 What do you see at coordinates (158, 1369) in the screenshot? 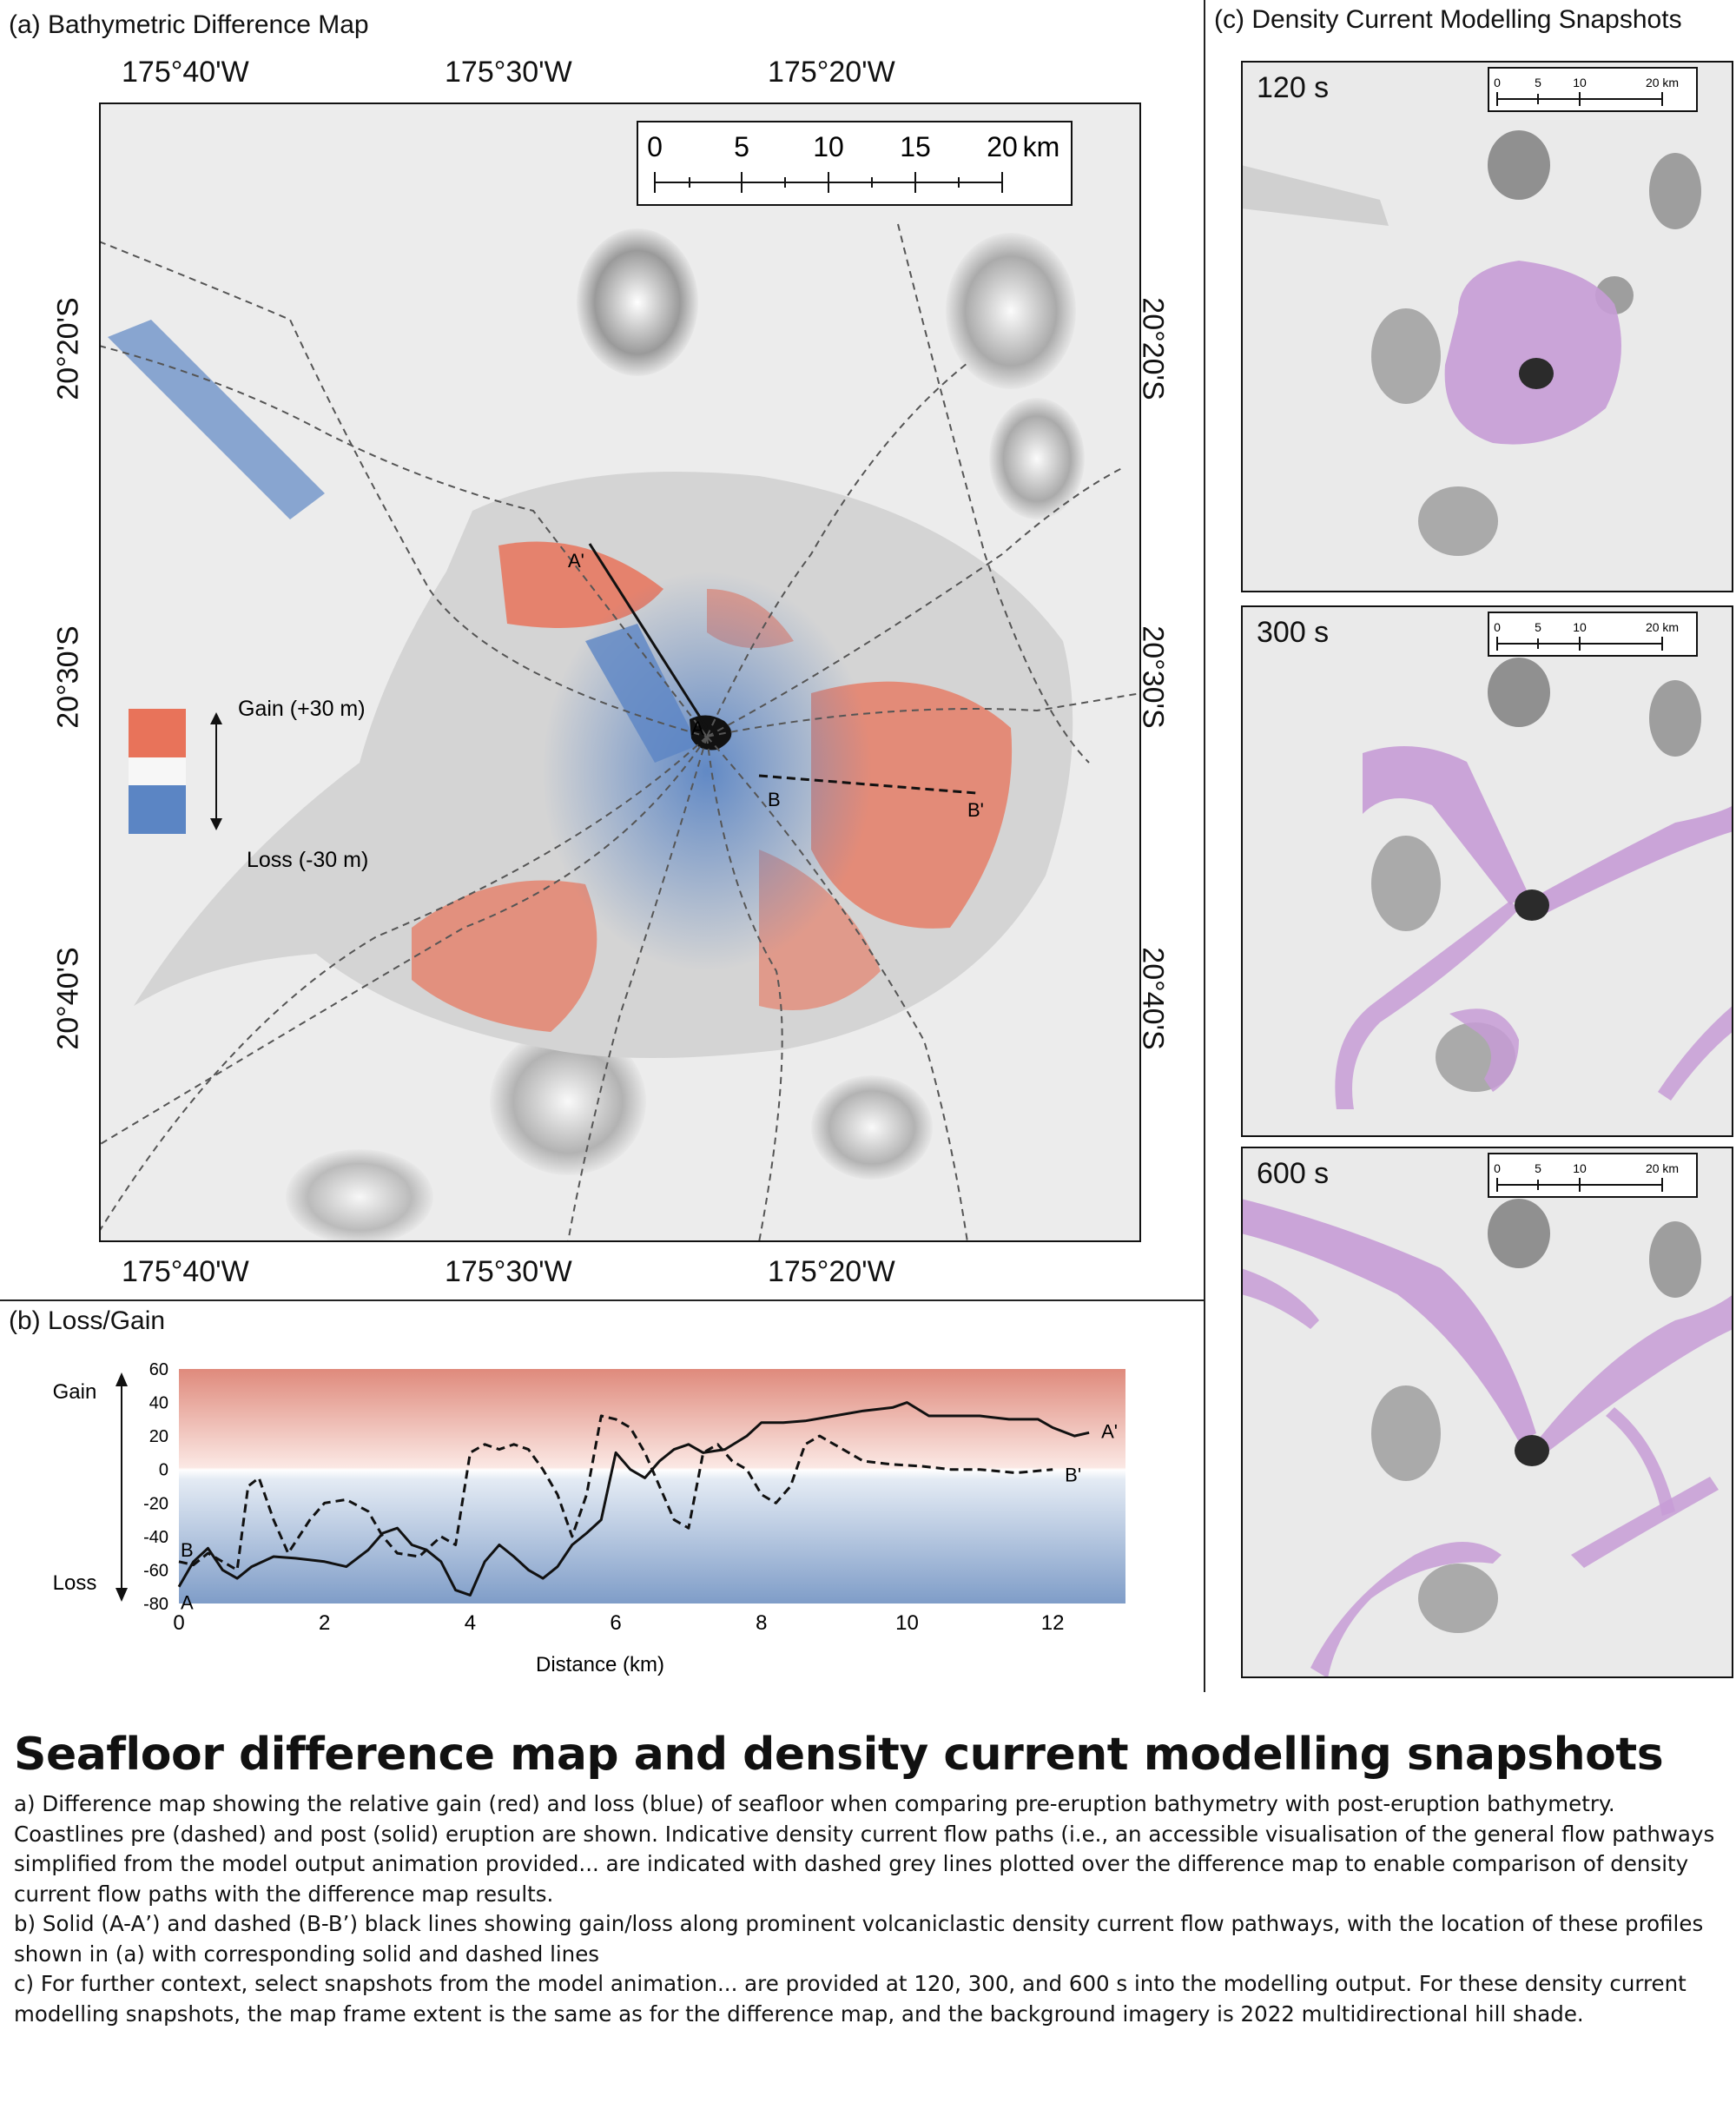
I see `y-tick-label: 60` at bounding box center [158, 1369].